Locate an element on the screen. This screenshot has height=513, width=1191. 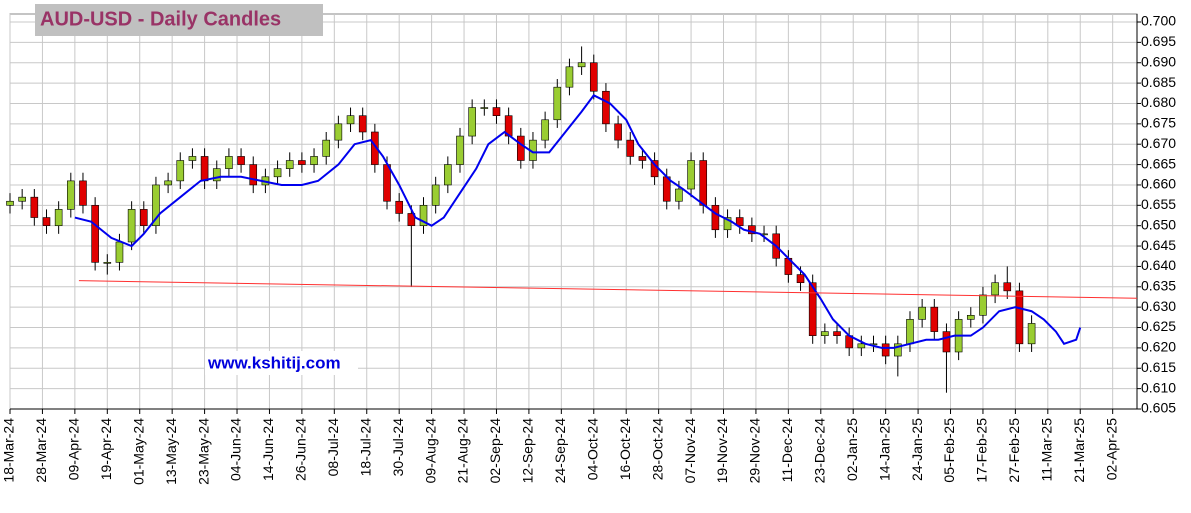
x-tick-label: 01-May-24 is located at coordinates (138, 451).